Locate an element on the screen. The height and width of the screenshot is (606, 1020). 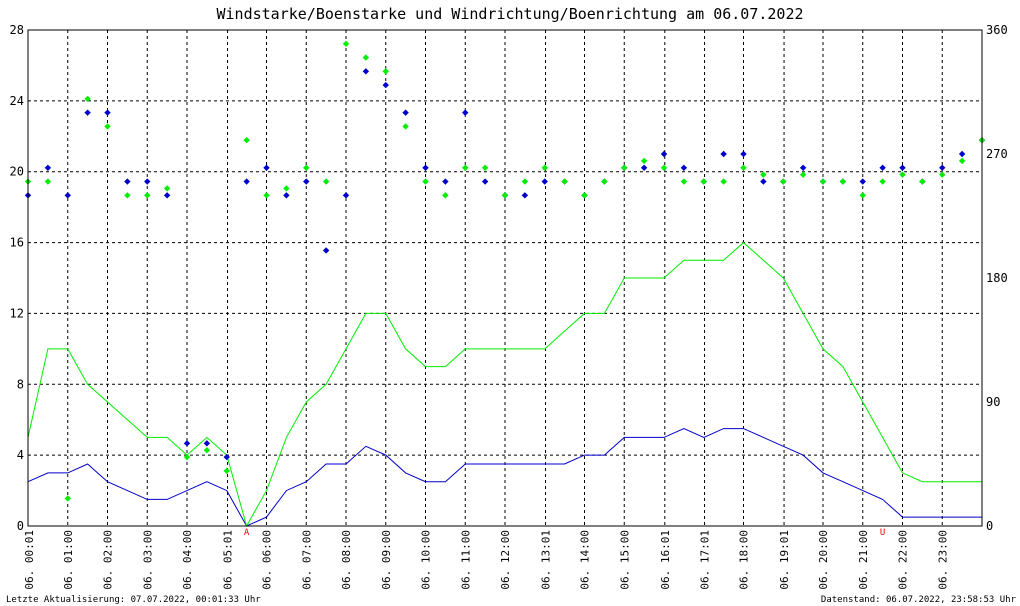
title-date: am 06.07.2022 is located at coordinates (740, 14).